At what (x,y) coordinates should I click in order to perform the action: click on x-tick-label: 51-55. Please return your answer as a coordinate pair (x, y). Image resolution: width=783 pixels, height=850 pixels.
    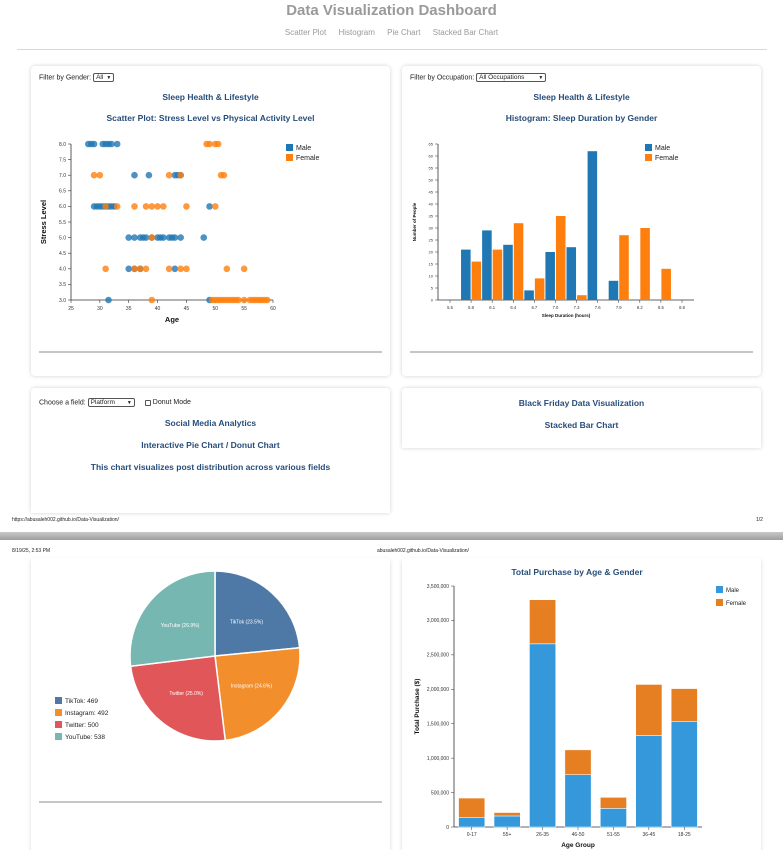
    Looking at the image, I should click on (613, 835).